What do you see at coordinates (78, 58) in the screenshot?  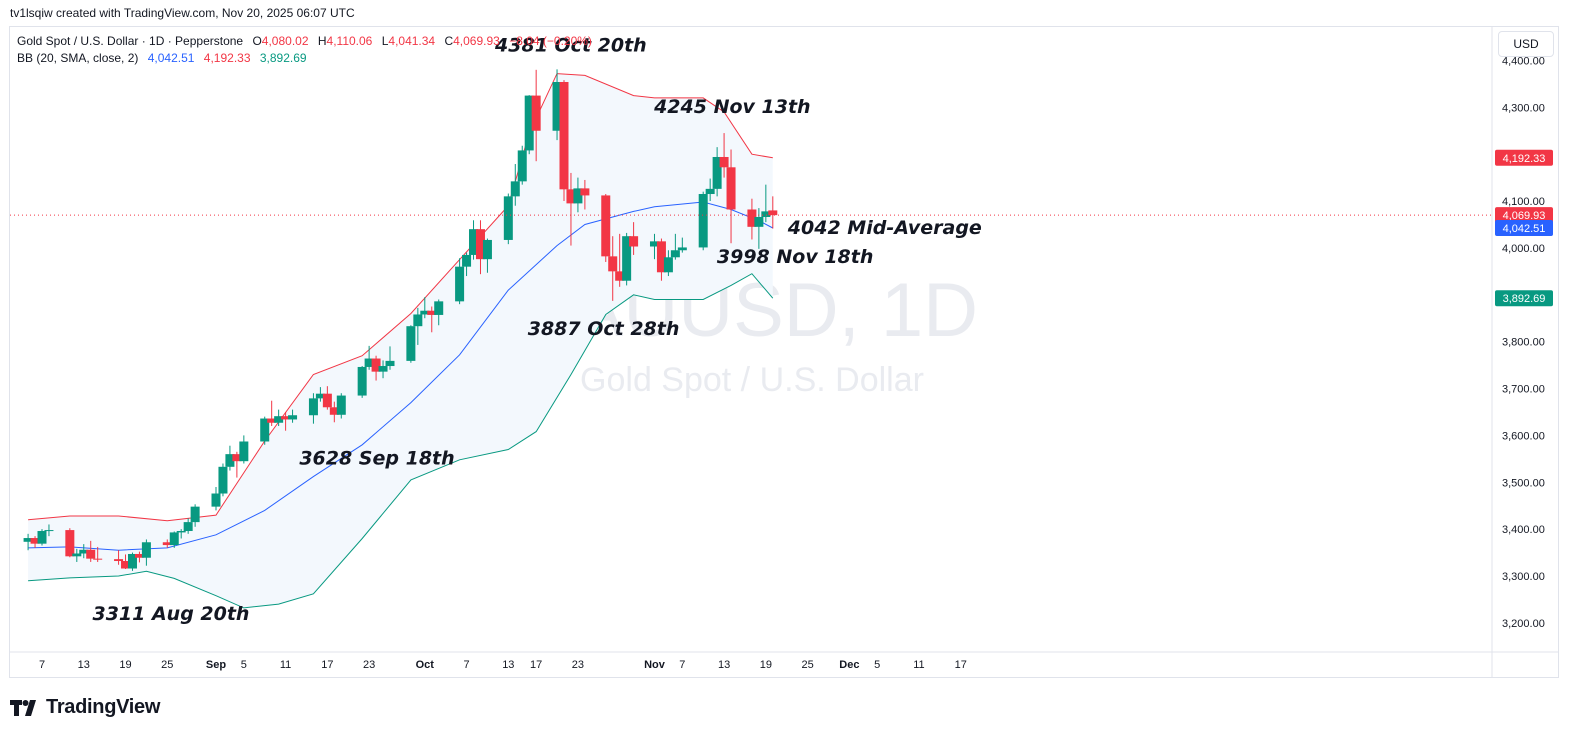 I see `indicator-title: BB (20, SMA, close, 2)` at bounding box center [78, 58].